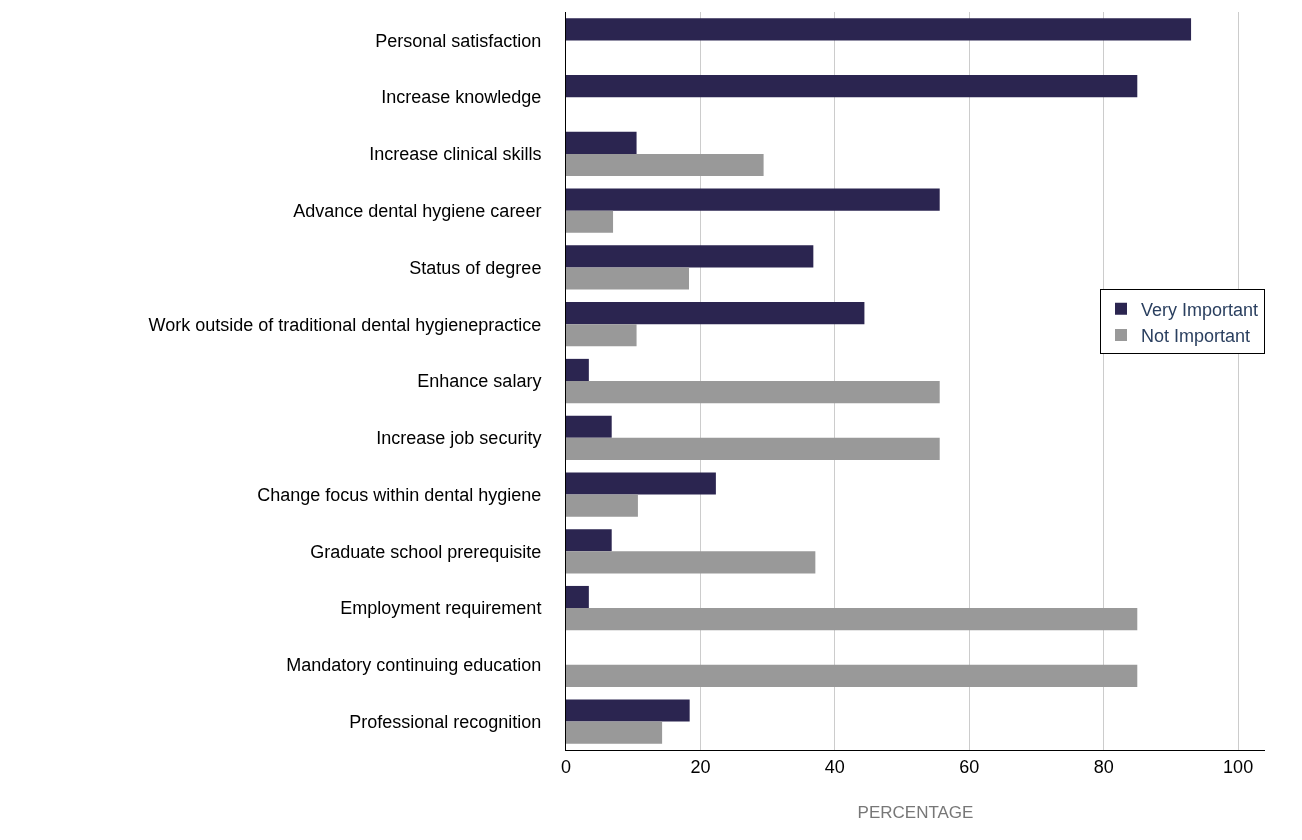 The height and width of the screenshot is (840, 1302). I want to click on y-tick-label: Change focus within dental hygiene, so click(399, 494).